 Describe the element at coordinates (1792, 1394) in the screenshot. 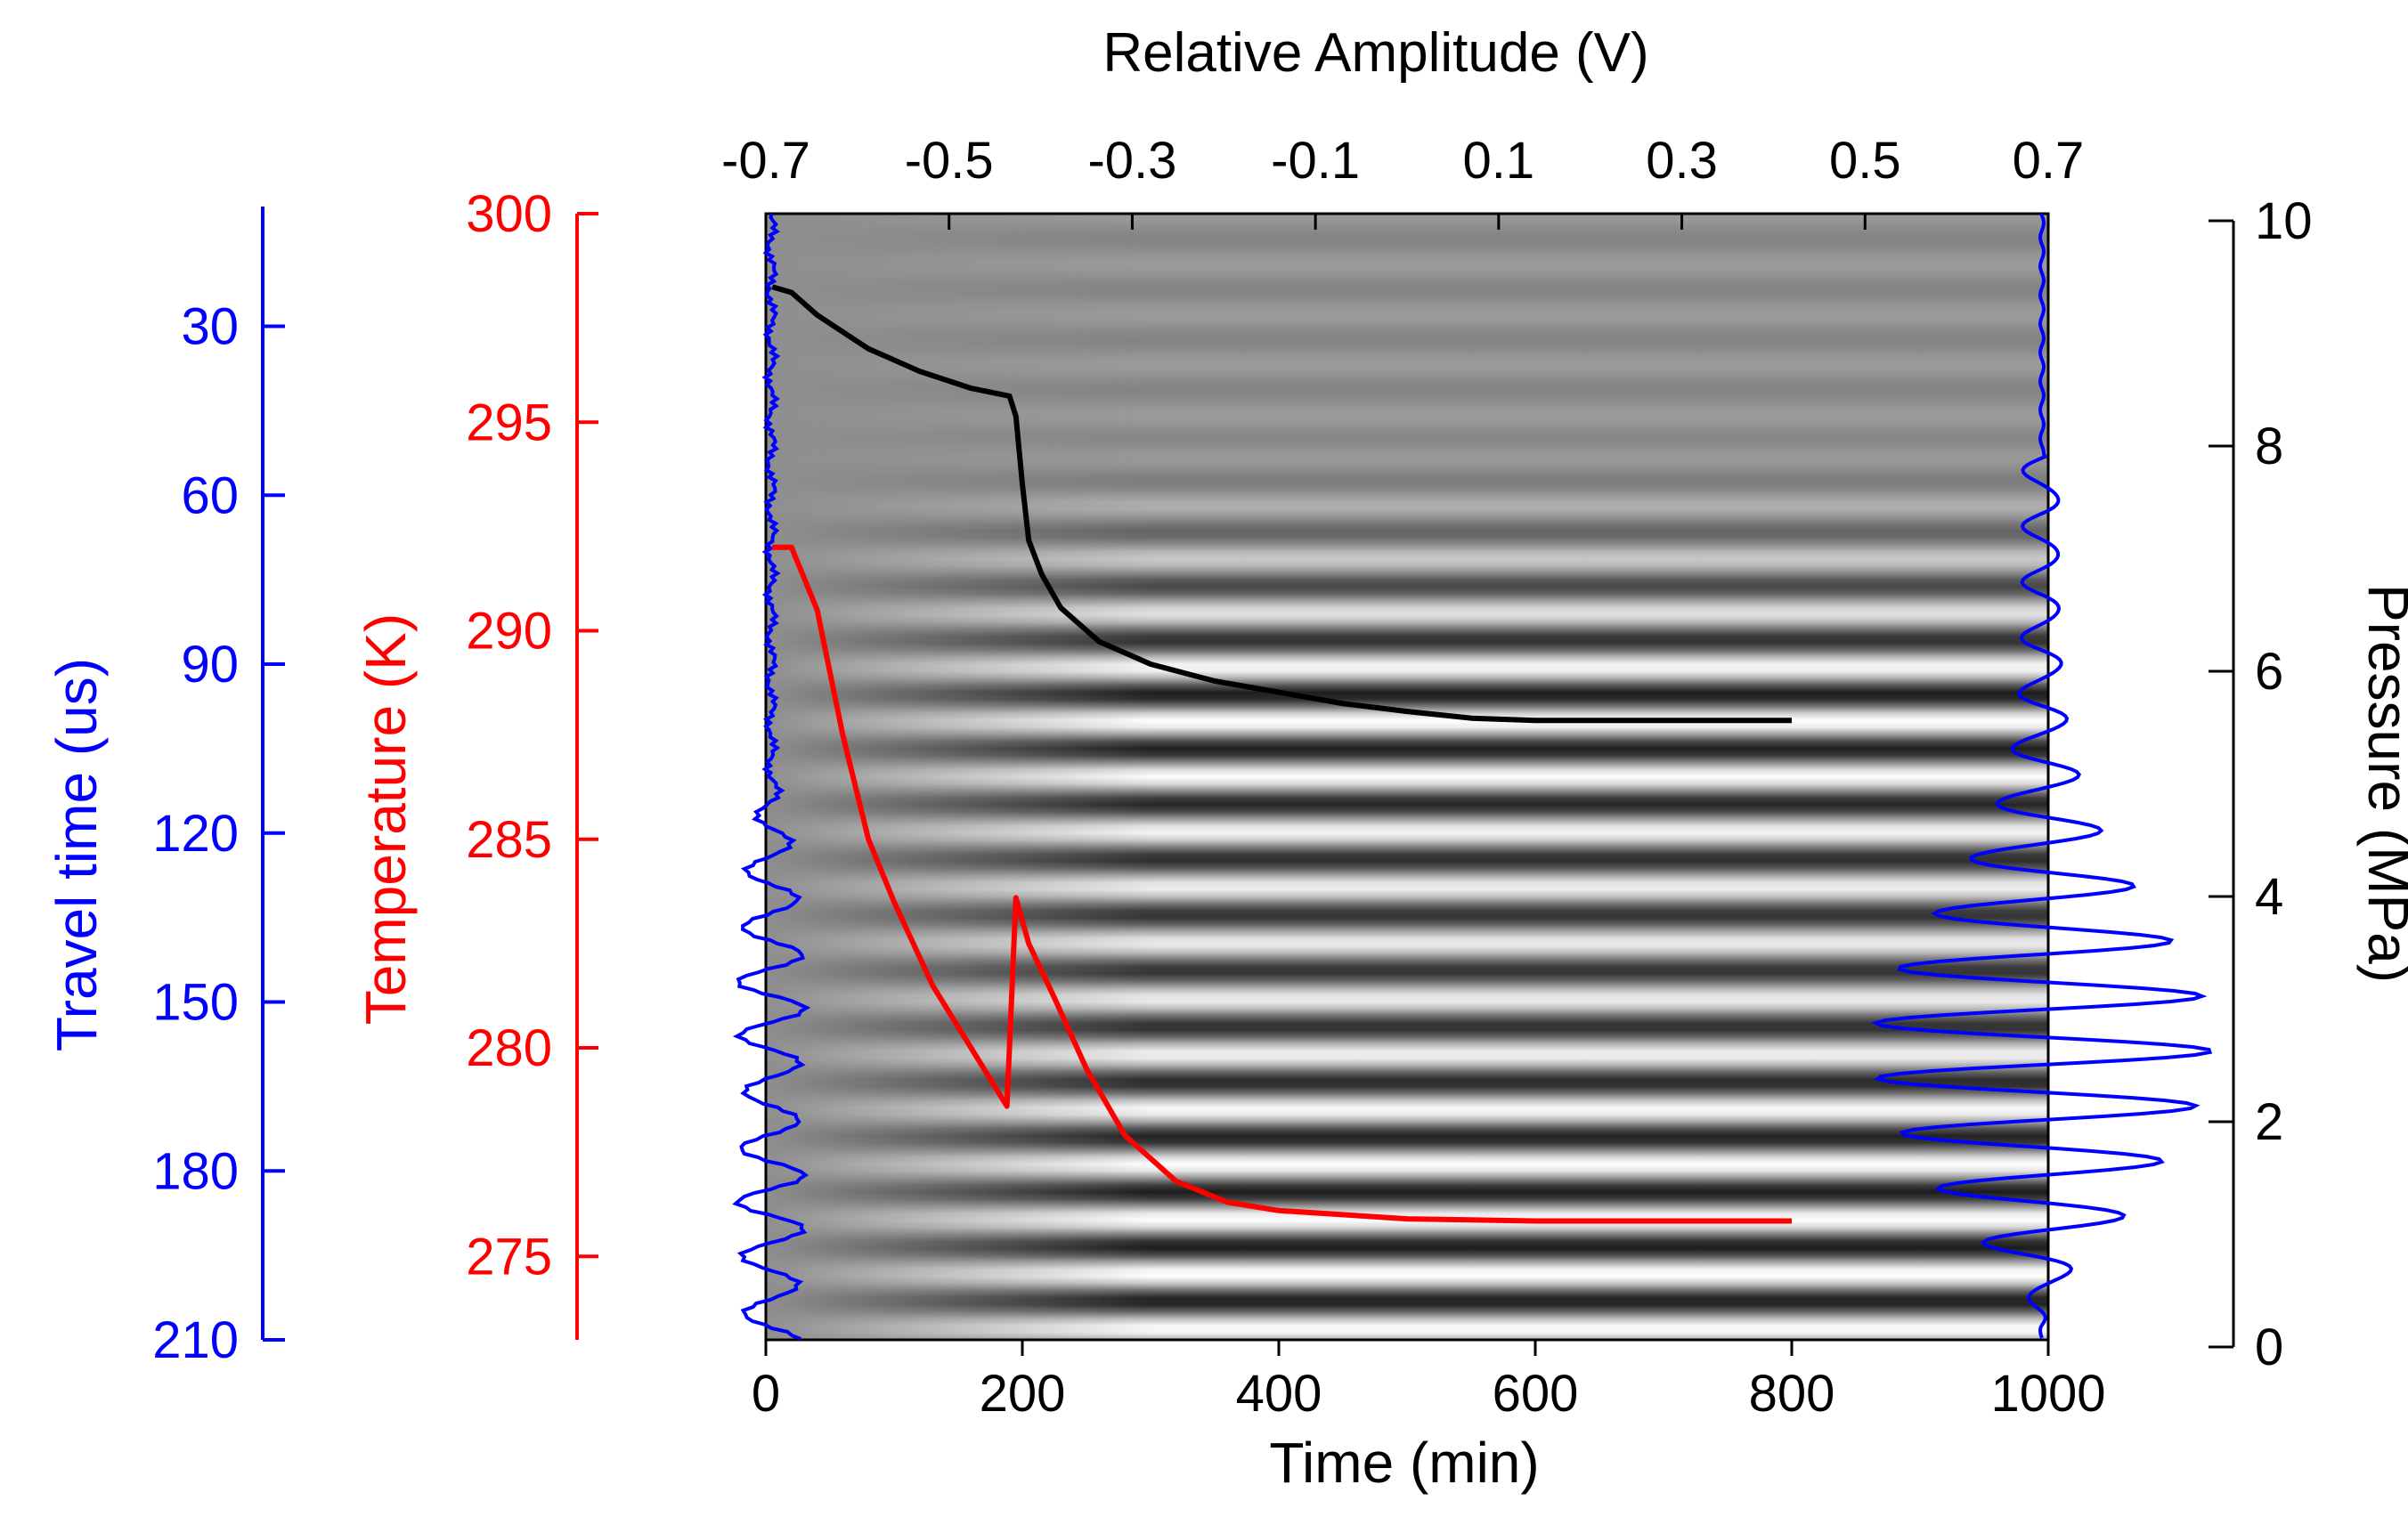

I see `x-bottom-tick-label: 800` at that location.